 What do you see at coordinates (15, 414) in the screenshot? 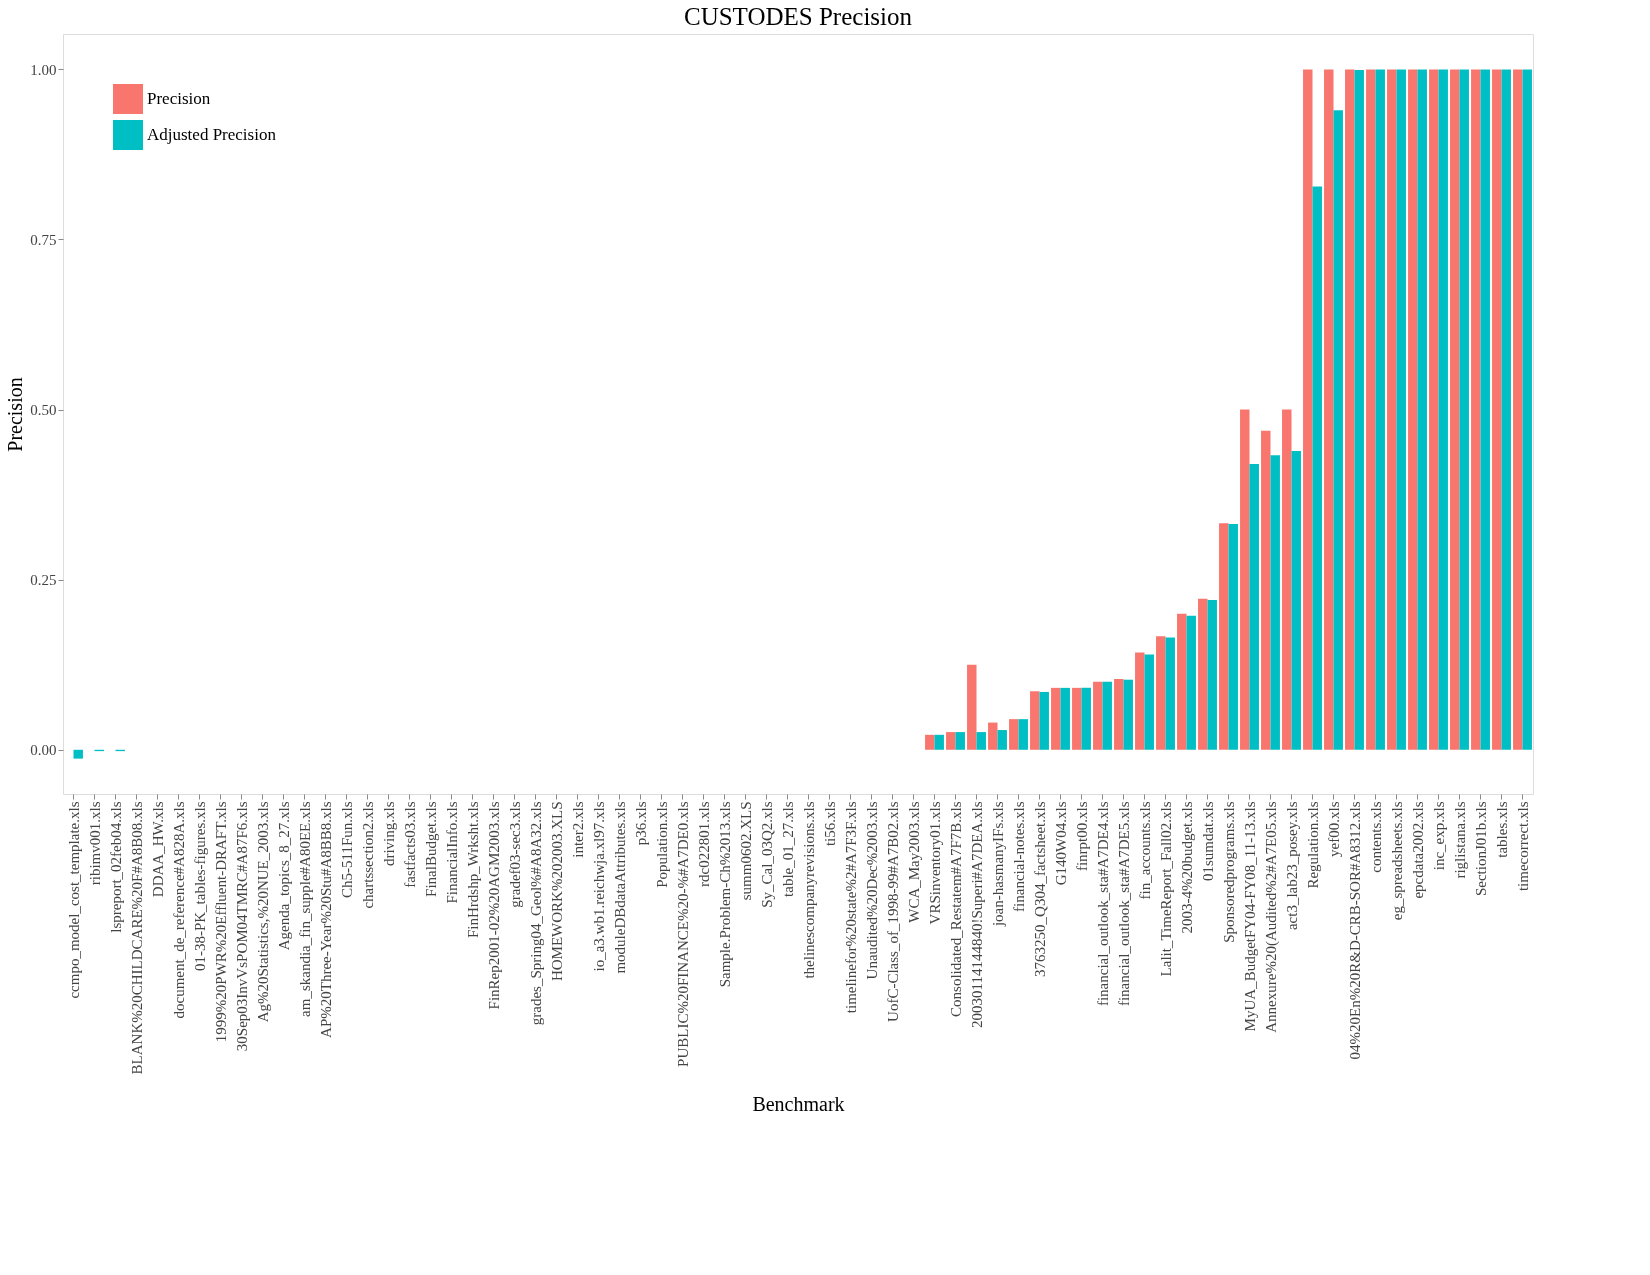
I see `y-axis-title: Precision` at bounding box center [15, 414].